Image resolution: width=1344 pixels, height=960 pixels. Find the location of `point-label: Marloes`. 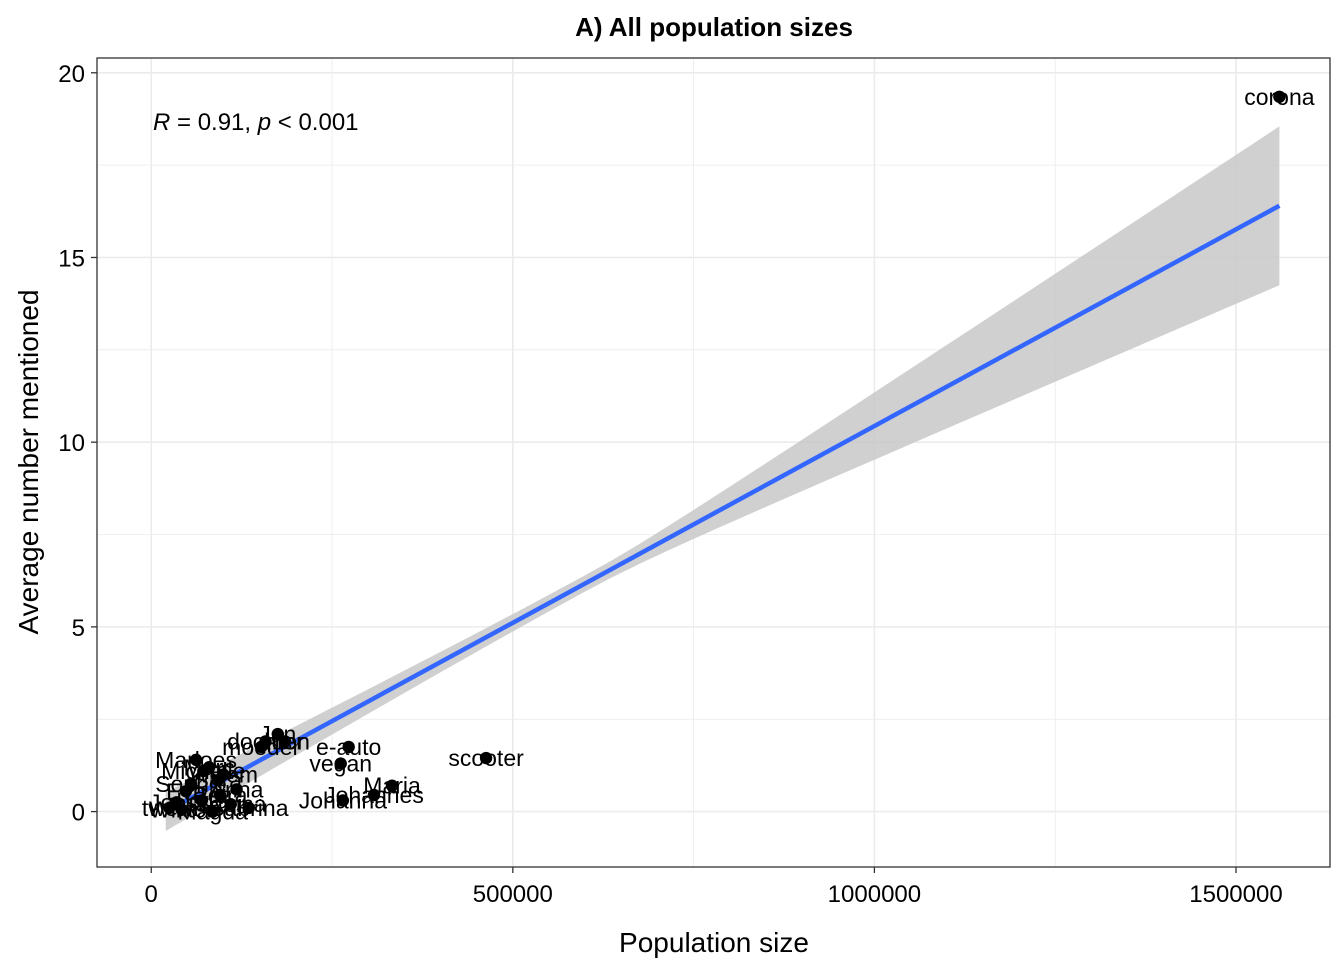

point-label: Marloes is located at coordinates (196, 760).